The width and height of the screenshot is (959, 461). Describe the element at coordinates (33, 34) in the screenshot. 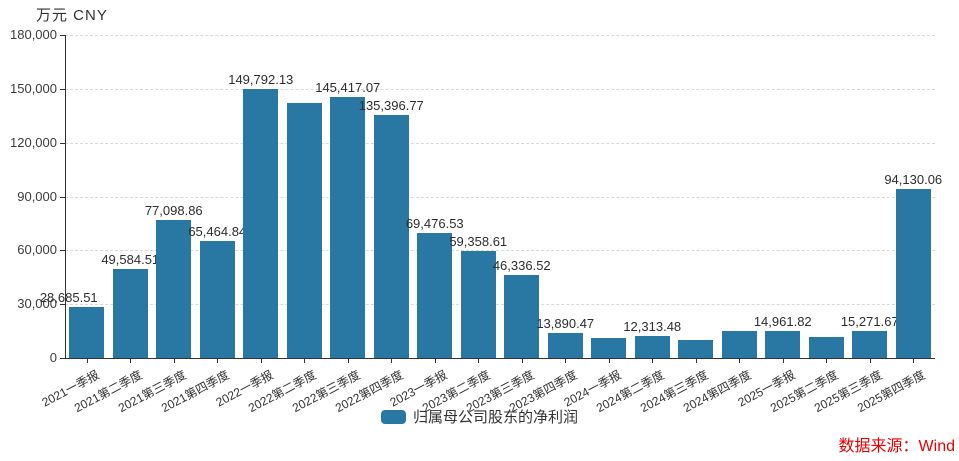

I see `y-tick-label: 180,000` at that location.